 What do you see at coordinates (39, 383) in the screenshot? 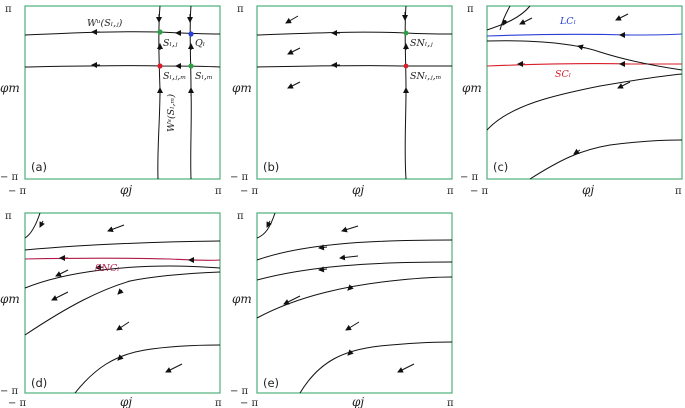
I see `panel-d-label: (d)` at bounding box center [39, 383].